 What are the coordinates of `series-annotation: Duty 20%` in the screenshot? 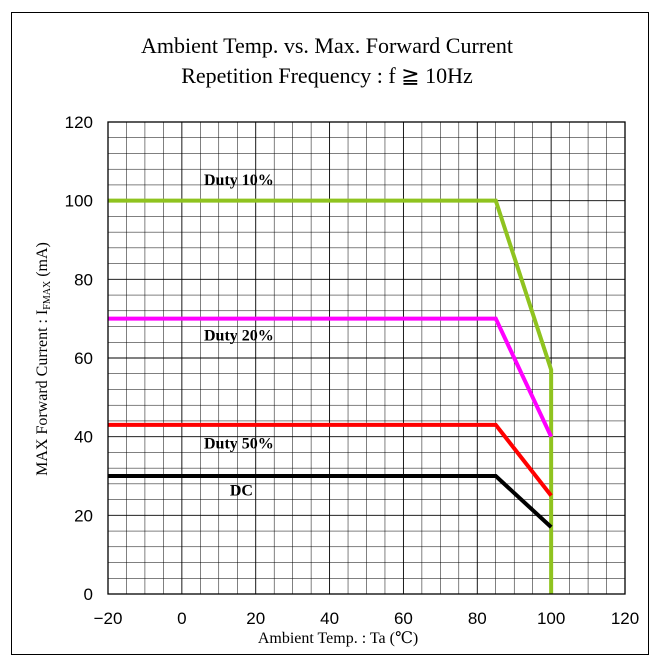 It's located at (239, 335).